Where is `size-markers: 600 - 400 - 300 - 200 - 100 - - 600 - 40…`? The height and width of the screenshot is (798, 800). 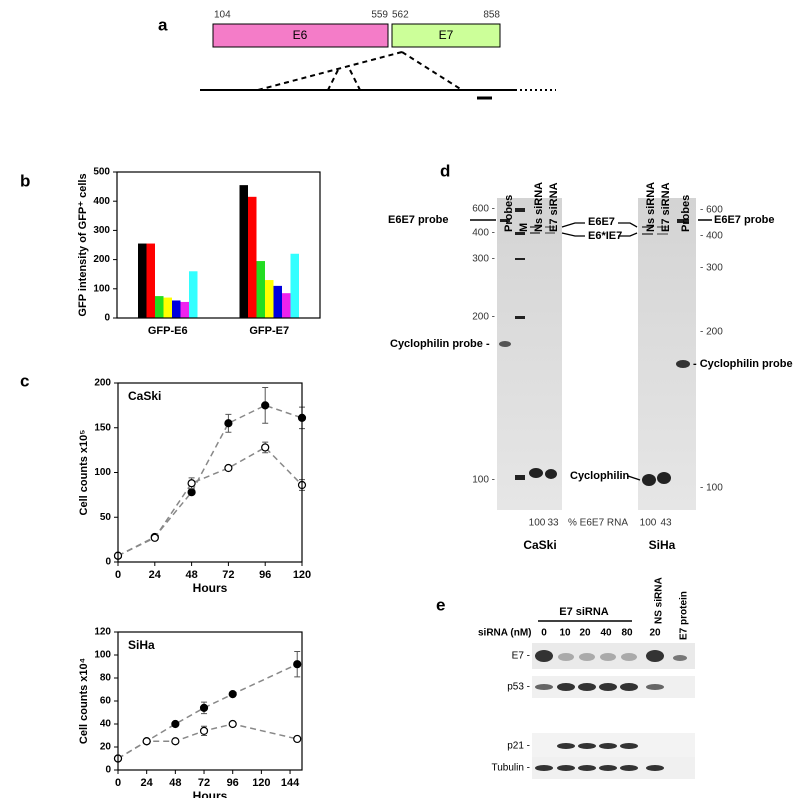 size-markers: 600 - 400 - 300 - 200 - 100 - - 600 - 40… is located at coordinates (597, 349).